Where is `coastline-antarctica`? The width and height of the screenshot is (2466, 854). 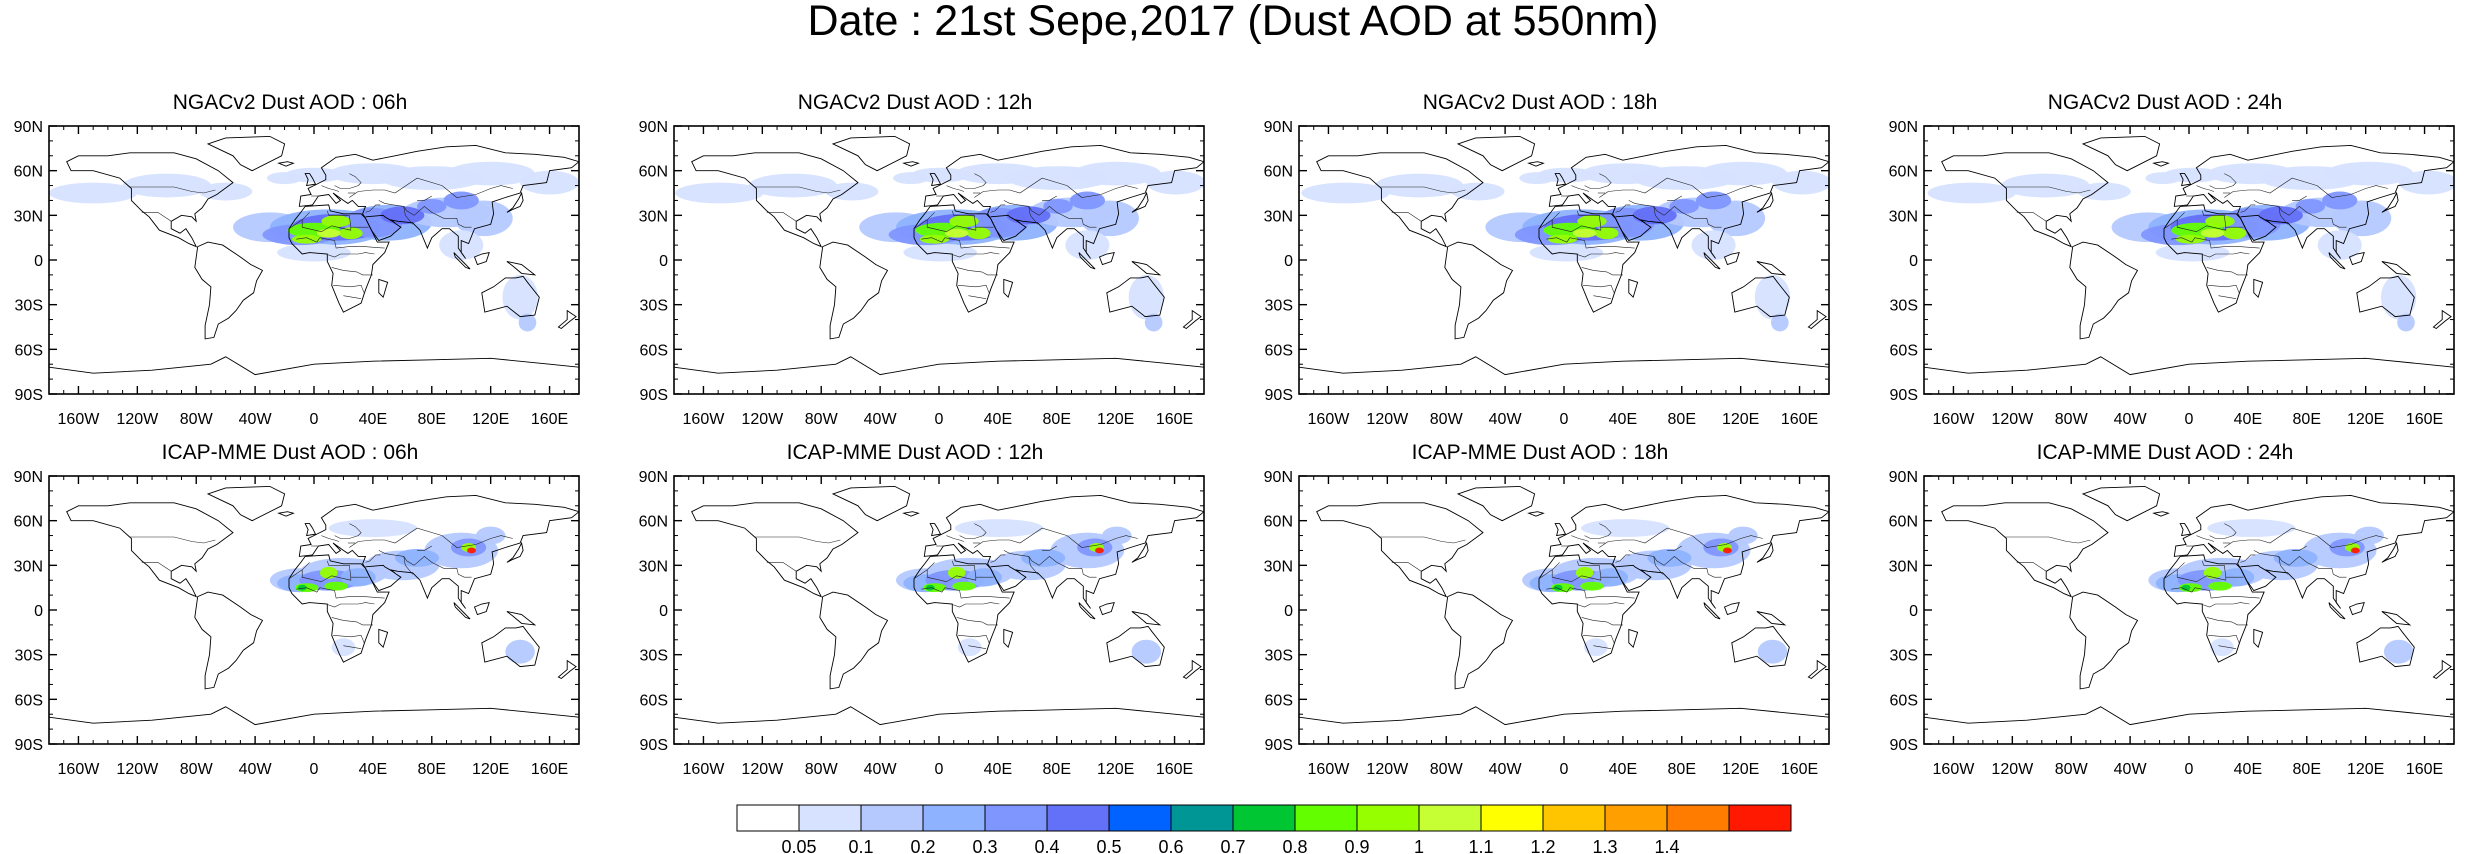 coastline-antarctica is located at coordinates (1564, 716).